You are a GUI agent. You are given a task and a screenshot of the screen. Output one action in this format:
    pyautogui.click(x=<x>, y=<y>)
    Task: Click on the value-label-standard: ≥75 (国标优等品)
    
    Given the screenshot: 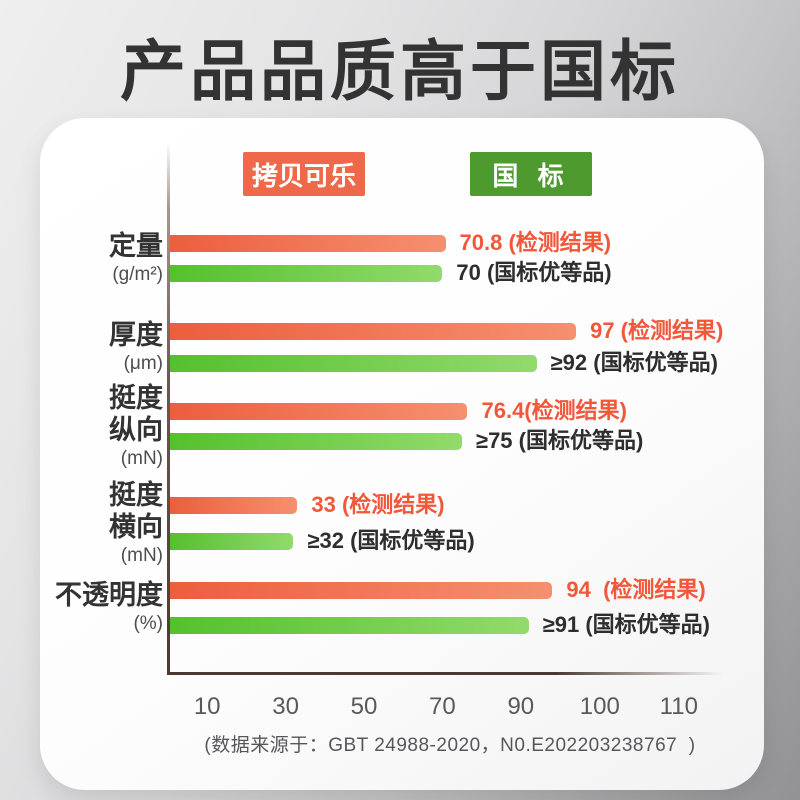 What is the action you would take?
    pyautogui.click(x=560, y=440)
    